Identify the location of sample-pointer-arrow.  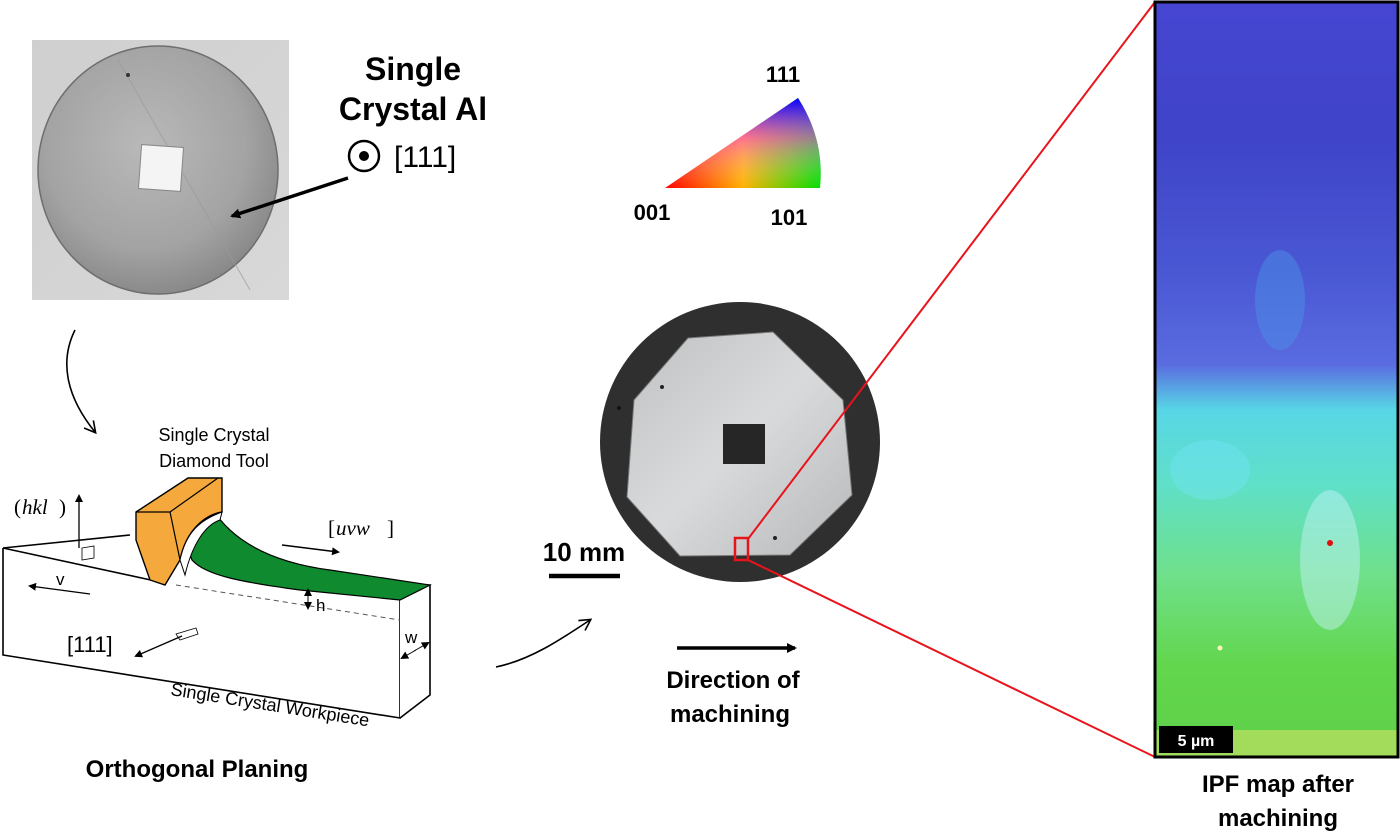
(289, 197).